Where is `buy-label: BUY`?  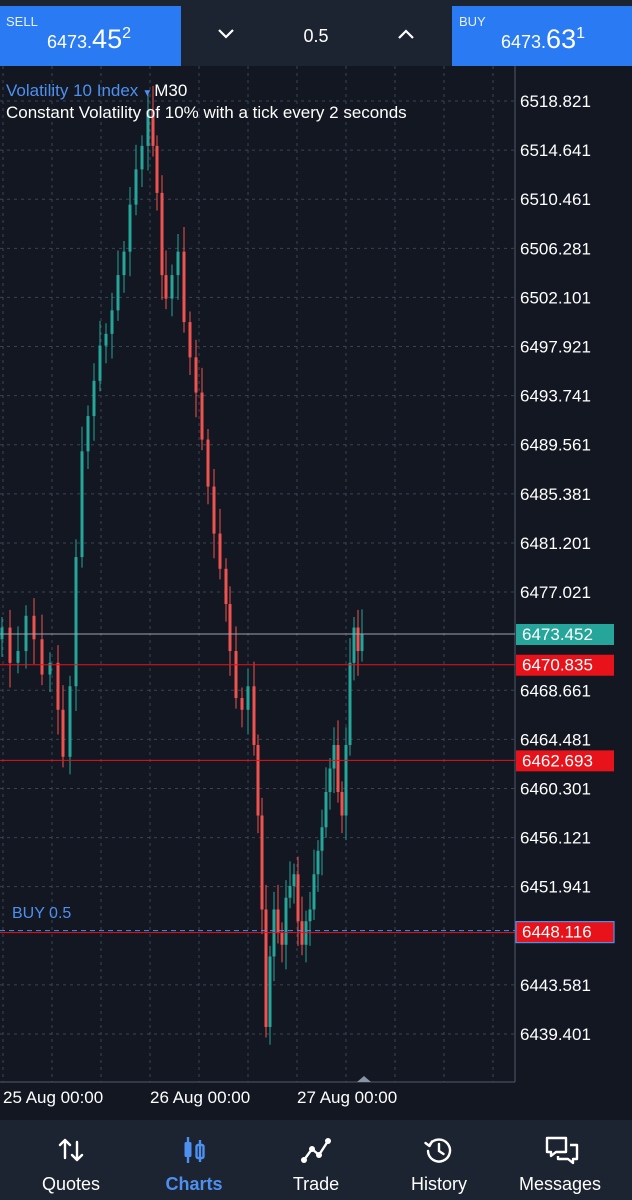 buy-label: BUY is located at coordinates (472, 21).